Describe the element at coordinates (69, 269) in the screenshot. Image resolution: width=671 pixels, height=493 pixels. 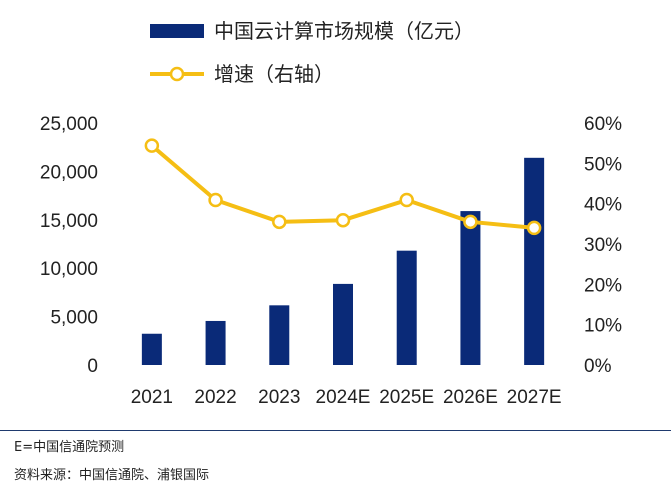
I see `left-tick-label: 10,000` at that location.